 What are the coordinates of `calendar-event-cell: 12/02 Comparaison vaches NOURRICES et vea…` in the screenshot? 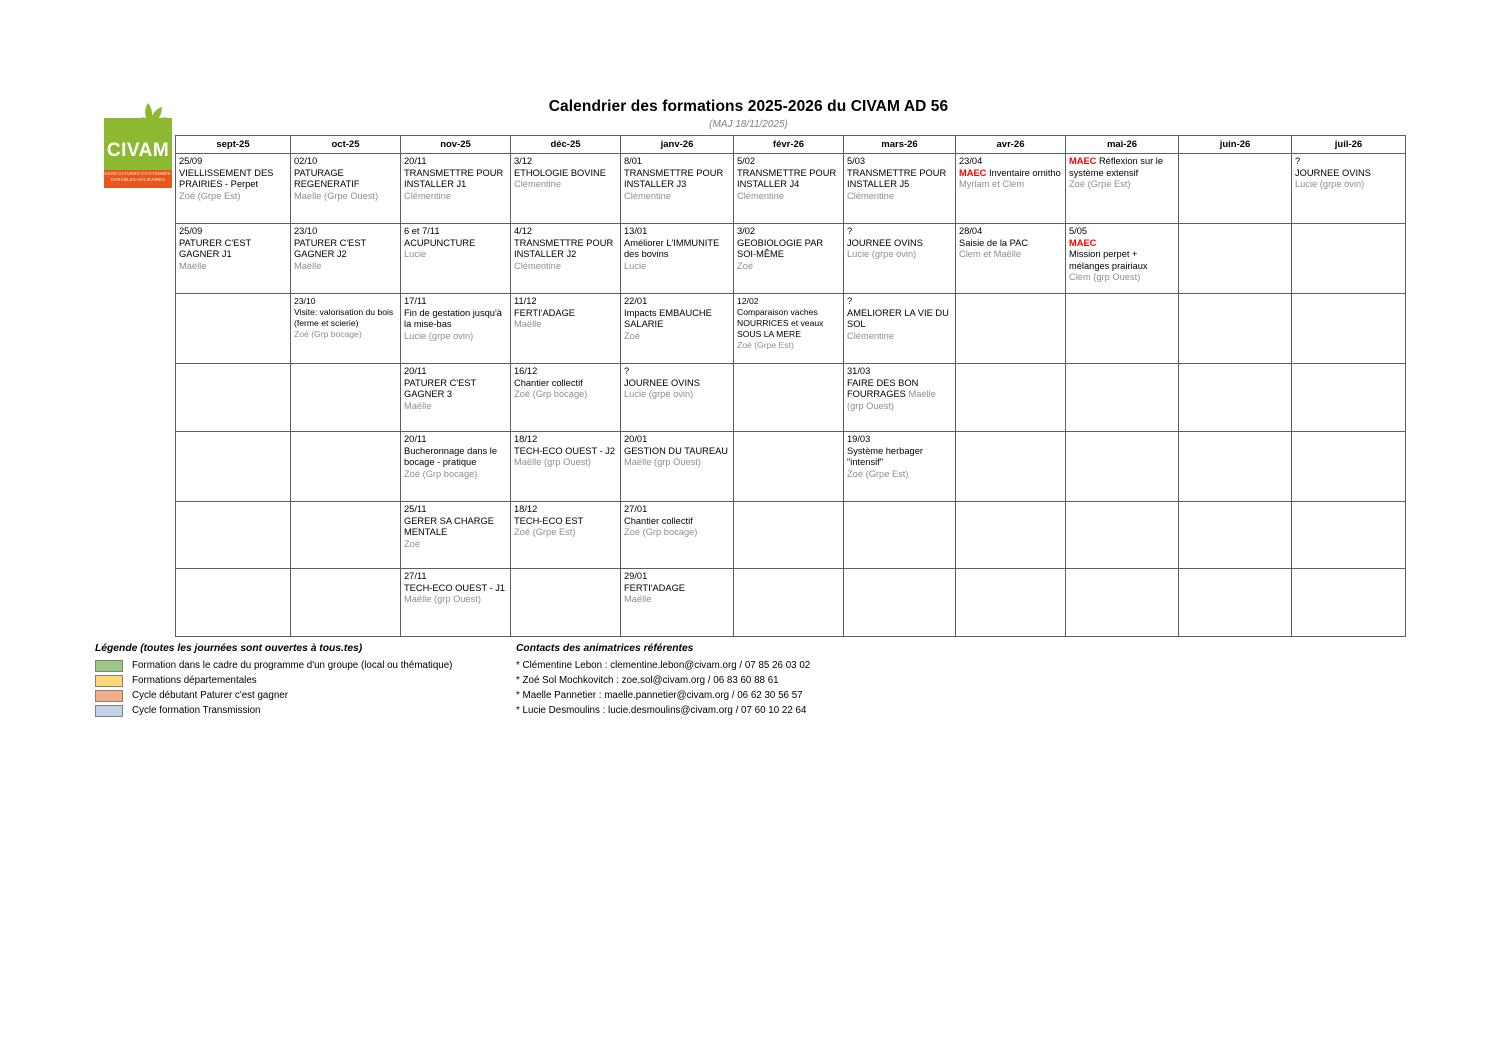 It's located at (788, 328).